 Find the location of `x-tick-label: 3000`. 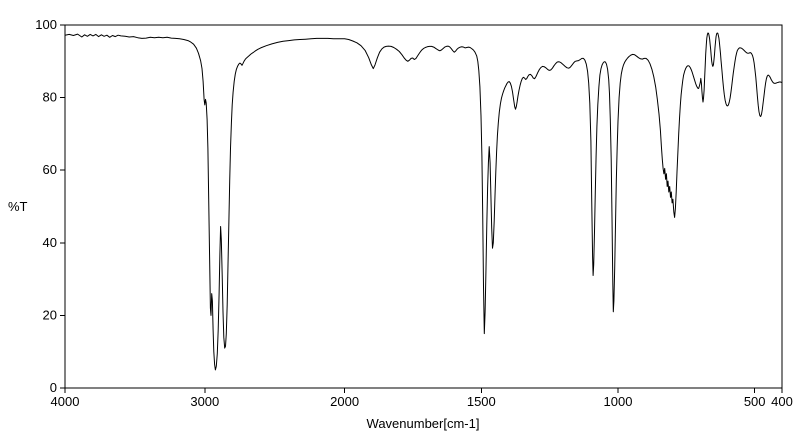

x-tick-label: 3000 is located at coordinates (204, 401).